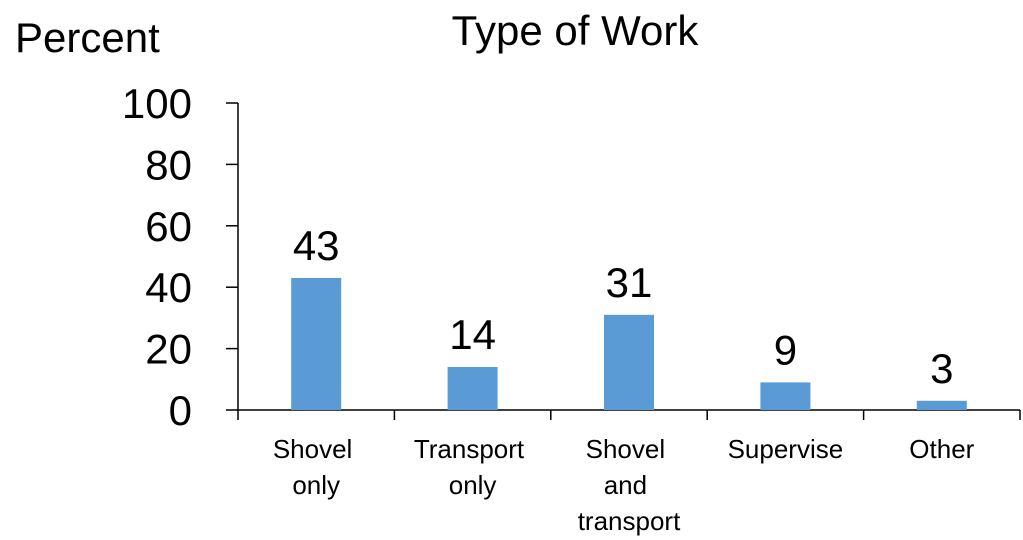 This screenshot has width=1023, height=540. I want to click on chart-title: Type of Work, so click(576, 30).